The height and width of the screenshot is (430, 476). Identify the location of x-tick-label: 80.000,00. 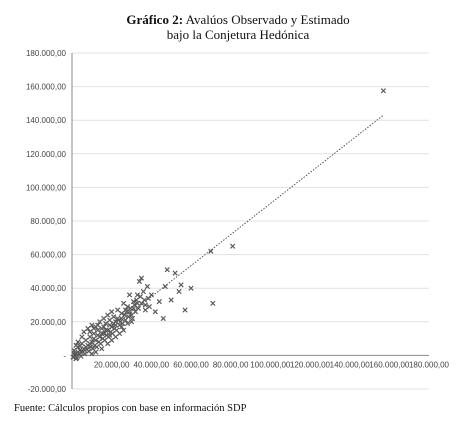
(231, 364).